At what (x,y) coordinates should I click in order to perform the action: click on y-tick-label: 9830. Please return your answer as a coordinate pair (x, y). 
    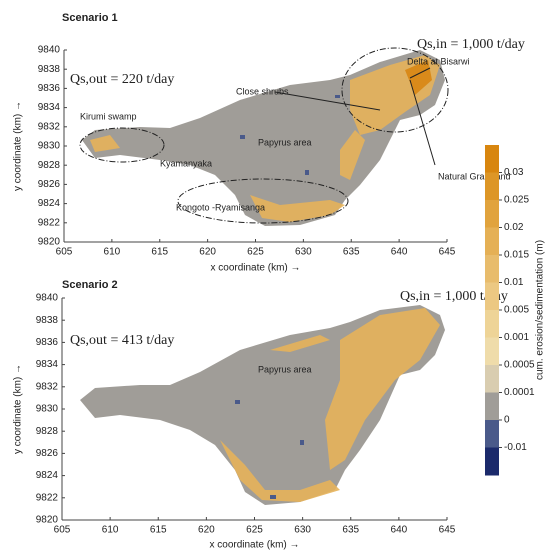
    Looking at the image, I should click on (49, 146).